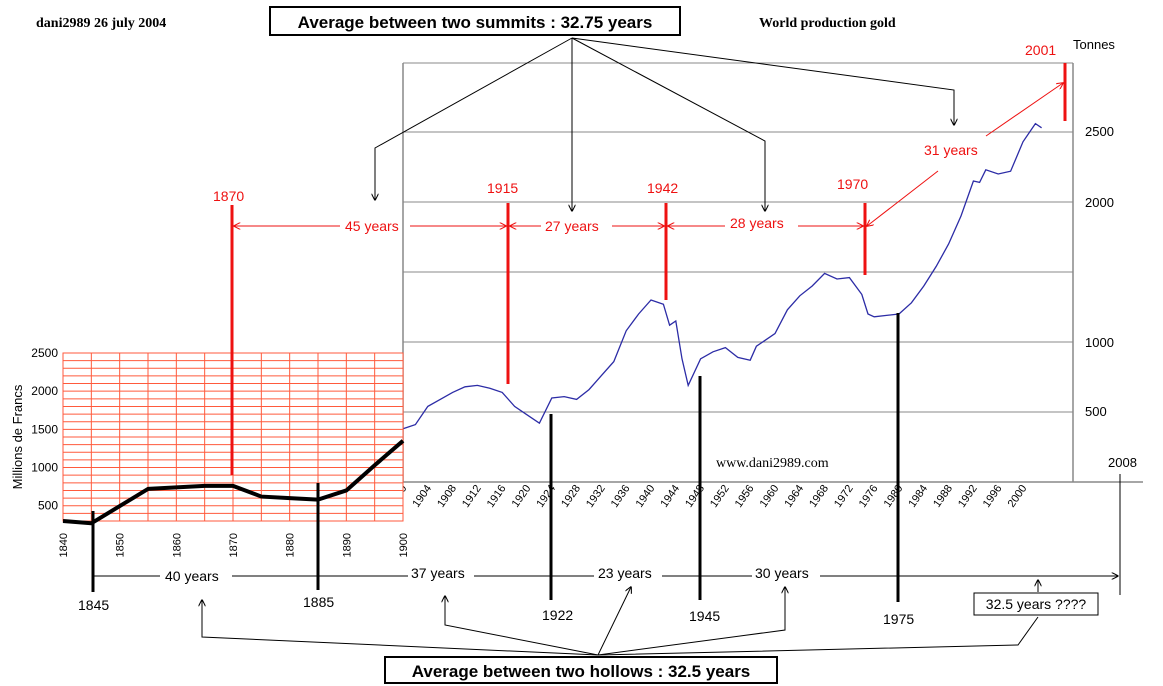 The image size is (1163, 686). What do you see at coordinates (472, 496) in the screenshot?
I see `right-x-tick: 1912` at bounding box center [472, 496].